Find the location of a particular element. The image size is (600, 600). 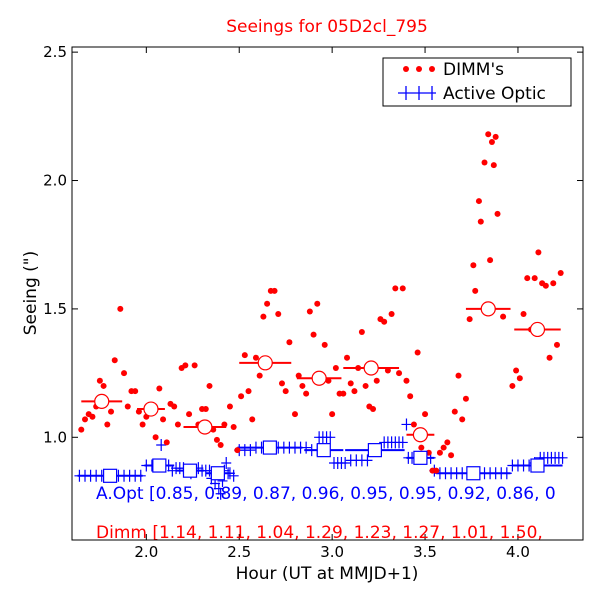

right-mask is located at coordinates (591, 280).